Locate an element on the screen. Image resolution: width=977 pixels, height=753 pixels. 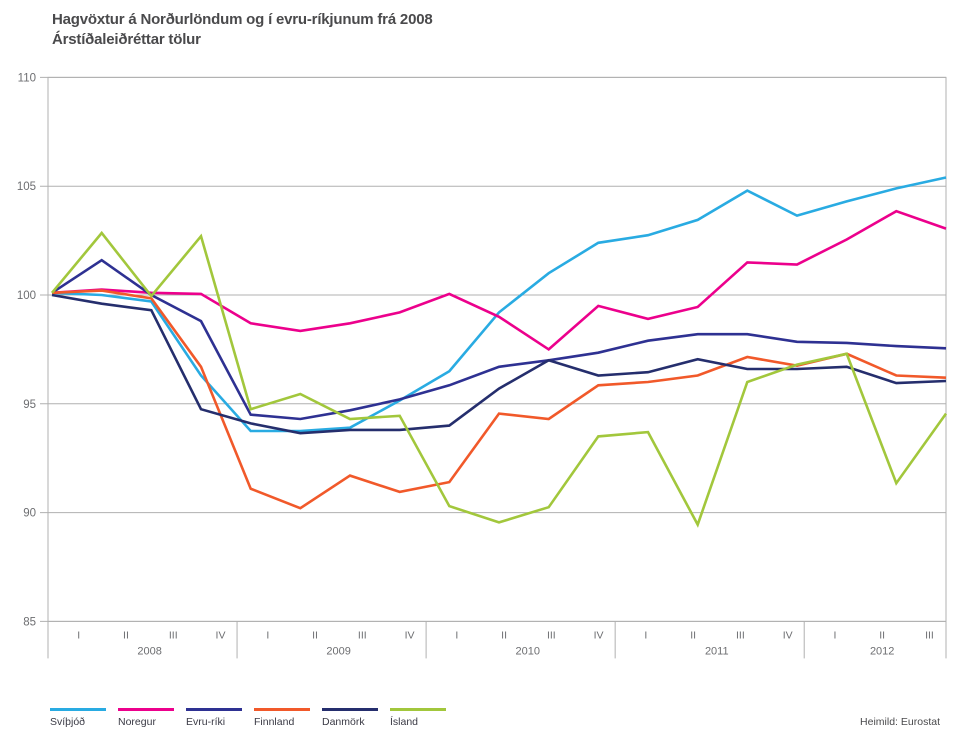
legend-item-noregur: Noregur is located at coordinates (146, 718).